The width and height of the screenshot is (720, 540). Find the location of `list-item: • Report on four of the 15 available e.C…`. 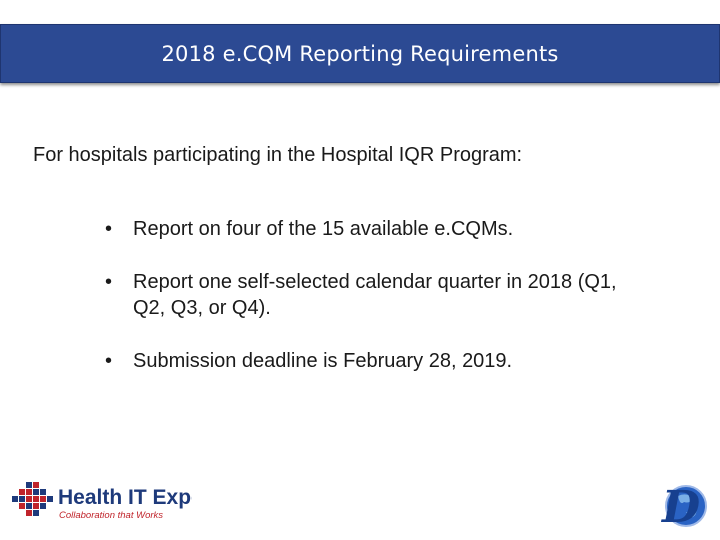

list-item: • Report on four of the 15 available e.C… is located at coordinates (365, 229).